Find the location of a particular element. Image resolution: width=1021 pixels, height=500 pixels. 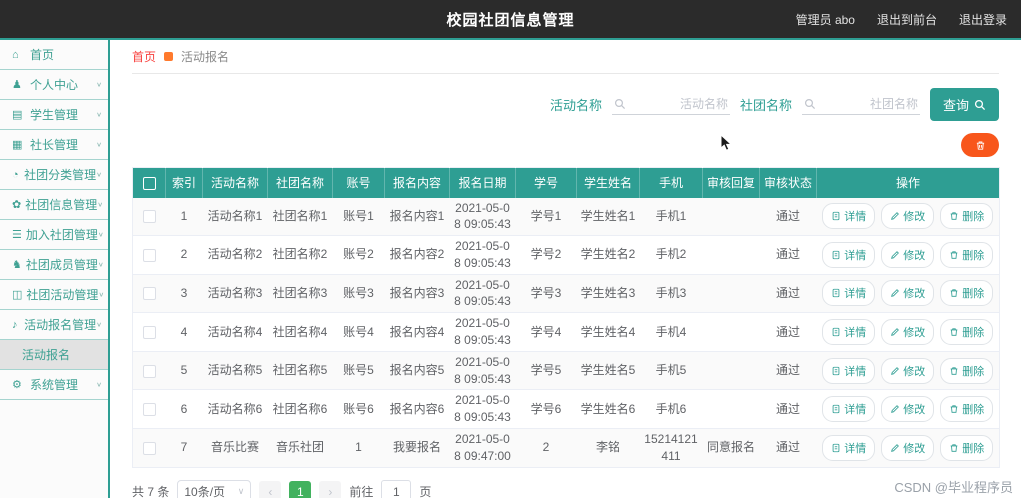

student-name-cell: 学生姓名5 is located at coordinates (608, 371).